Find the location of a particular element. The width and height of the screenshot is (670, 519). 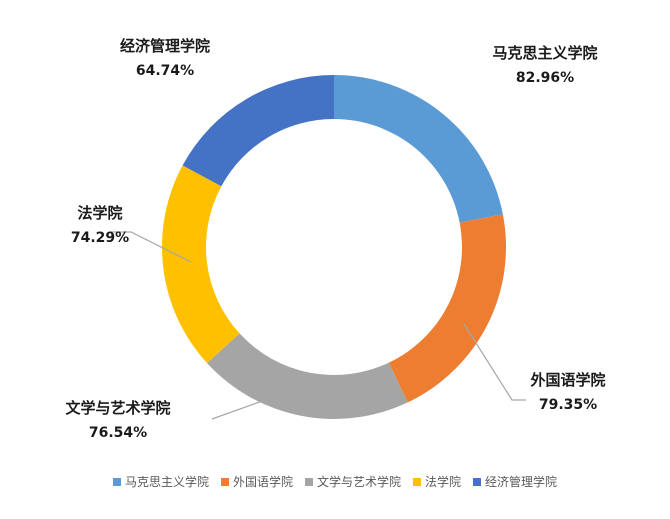

legend-item-1: 马克思主义学院 is located at coordinates (160, 481).